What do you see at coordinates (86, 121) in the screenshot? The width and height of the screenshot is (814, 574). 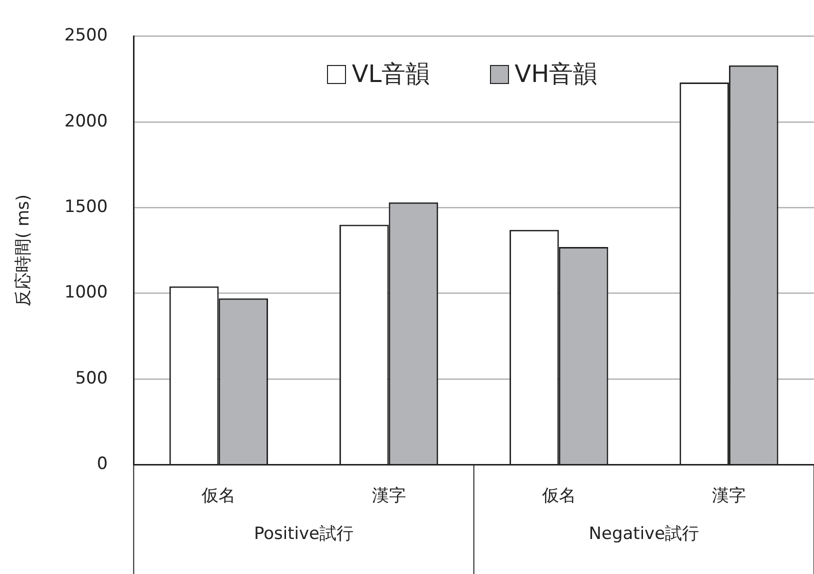 I see `y-tick-label: 2000` at bounding box center [86, 121].